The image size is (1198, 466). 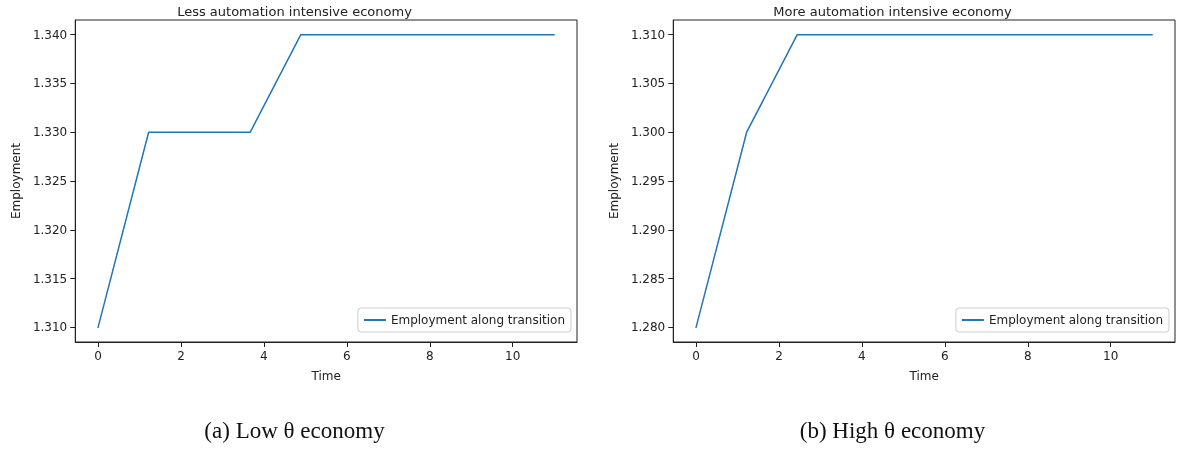 What do you see at coordinates (892, 430) in the screenshot?
I see `text: (b) High θ economy` at bounding box center [892, 430].